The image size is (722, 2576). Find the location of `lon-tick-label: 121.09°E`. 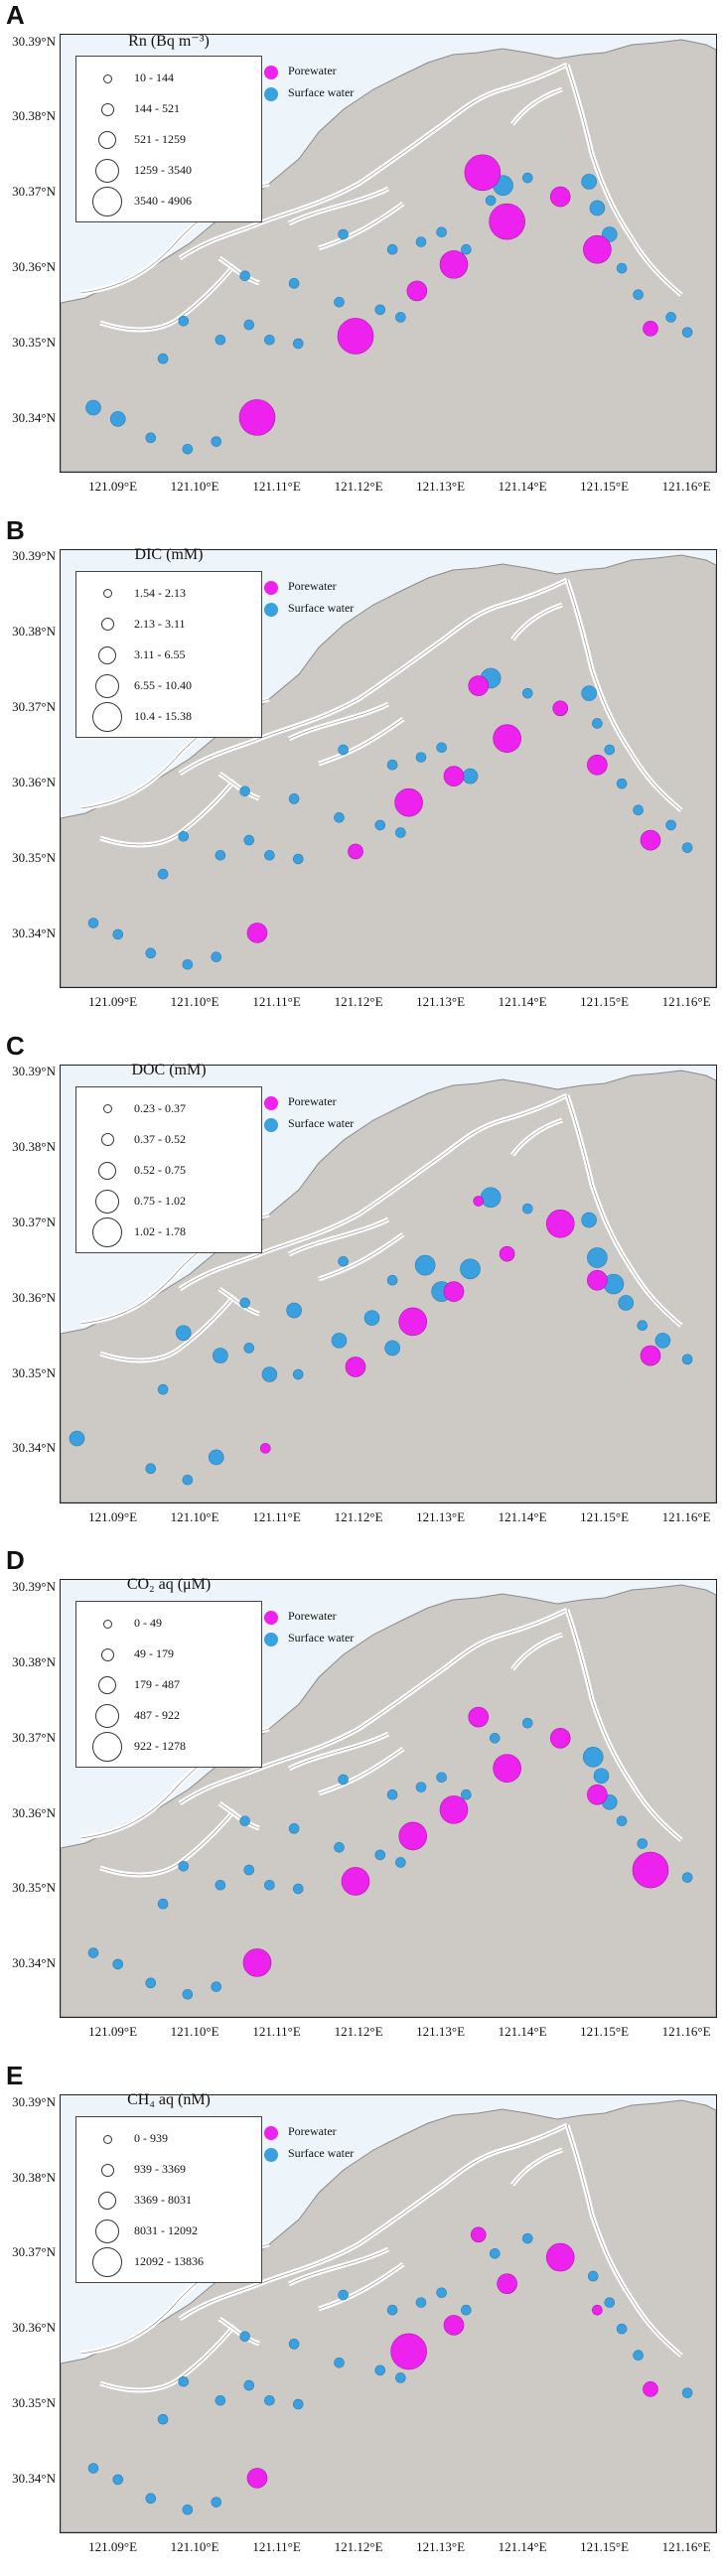

lon-tick-label: 121.09°E is located at coordinates (113, 487).